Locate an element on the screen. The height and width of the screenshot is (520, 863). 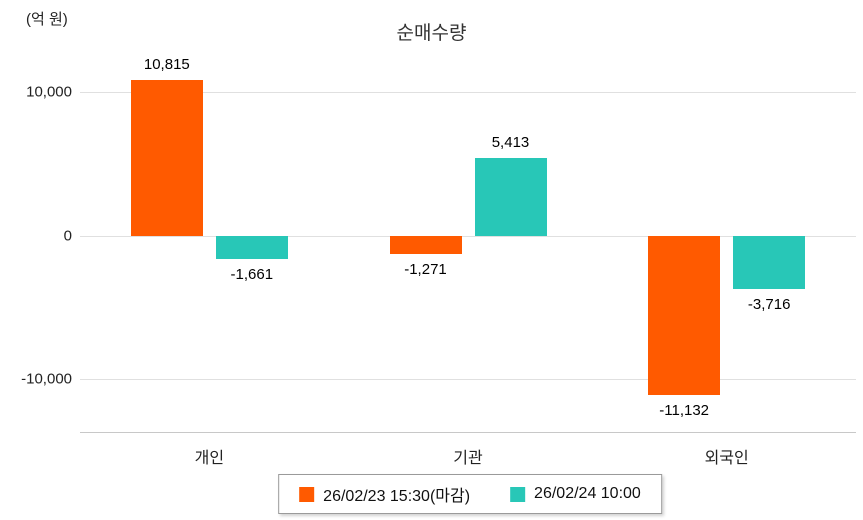
gridline-y--10000 is located at coordinates (468, 379).